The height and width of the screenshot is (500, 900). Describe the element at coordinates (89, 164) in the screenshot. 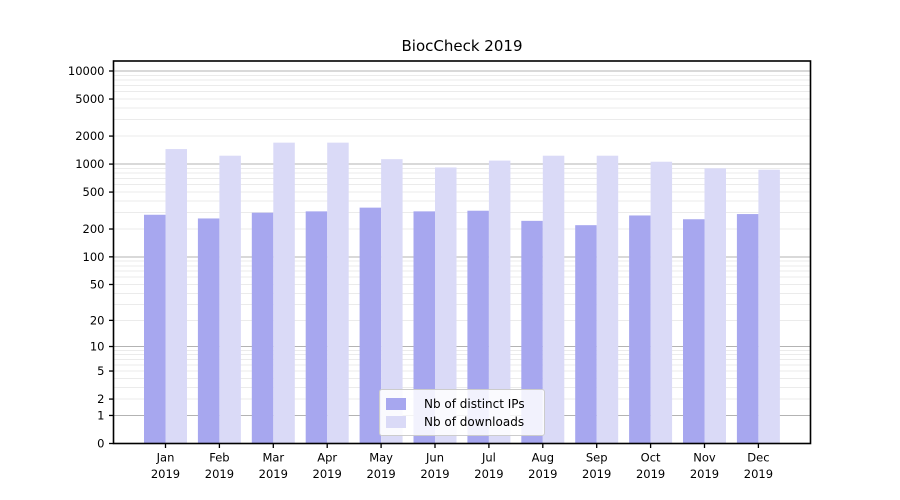

I see `y-tick-label: 1000` at that location.